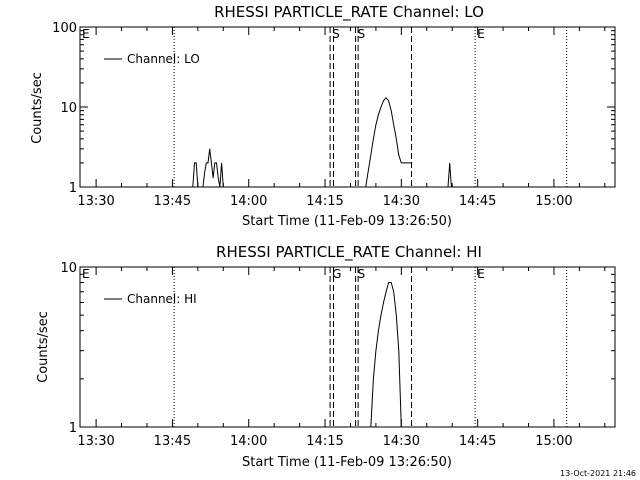 The height and width of the screenshot is (480, 640). What do you see at coordinates (64, 28) in the screenshot?
I see `y-tick-label: 100` at bounding box center [64, 28].